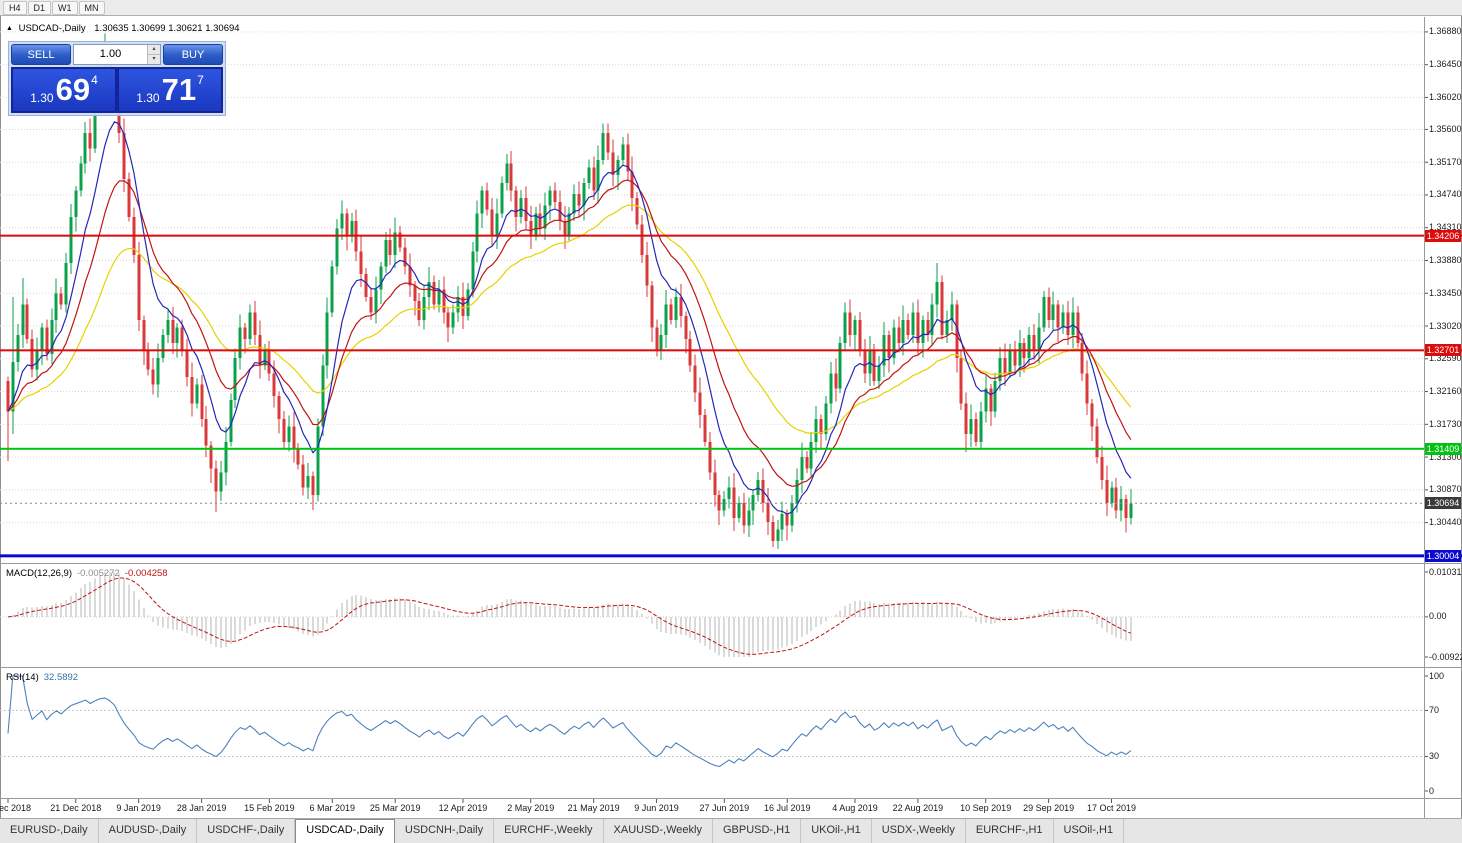 The height and width of the screenshot is (843, 1462). I want to click on volume-up-button: ▴, so click(153, 49).